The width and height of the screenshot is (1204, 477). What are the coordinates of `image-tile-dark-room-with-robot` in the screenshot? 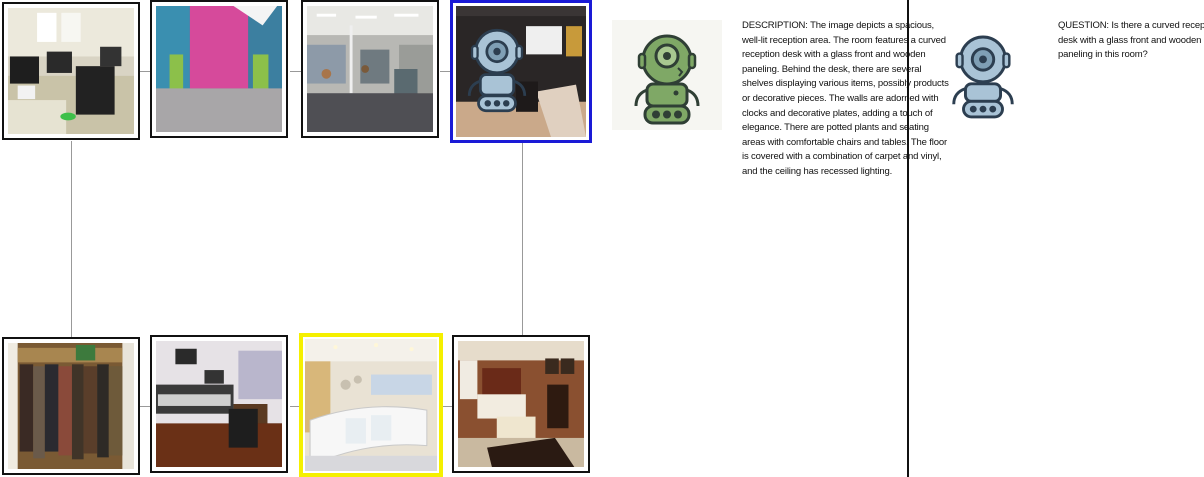 It's located at (521, 71).